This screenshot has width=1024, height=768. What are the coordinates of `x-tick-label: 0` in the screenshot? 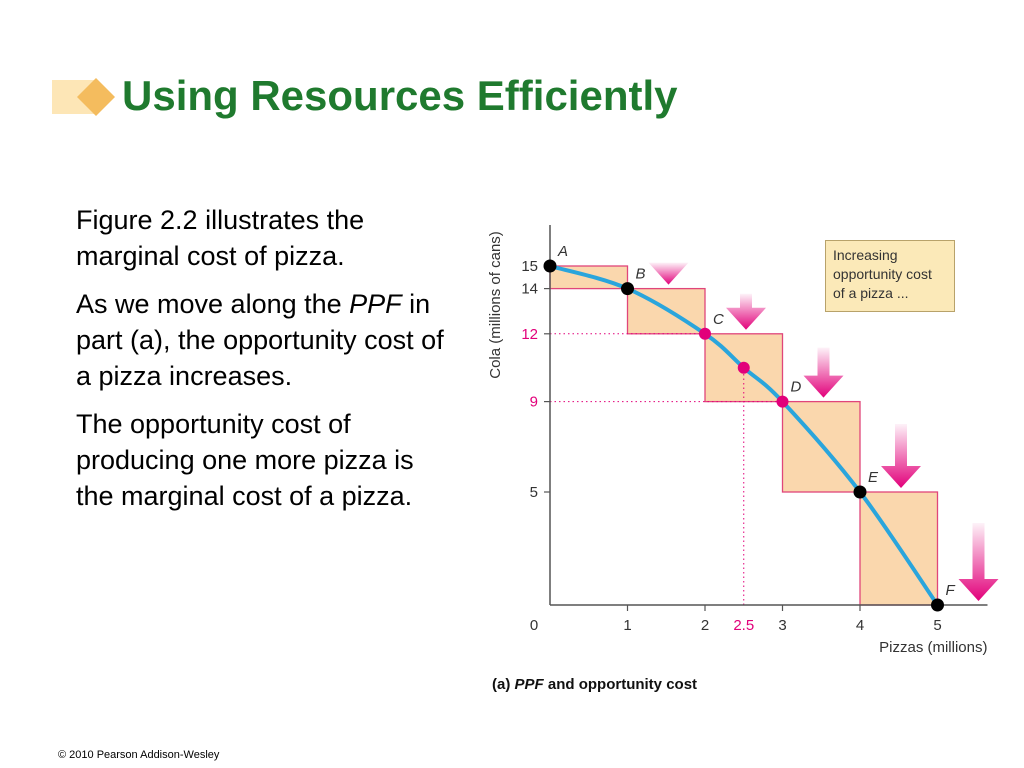 It's located at (534, 625).